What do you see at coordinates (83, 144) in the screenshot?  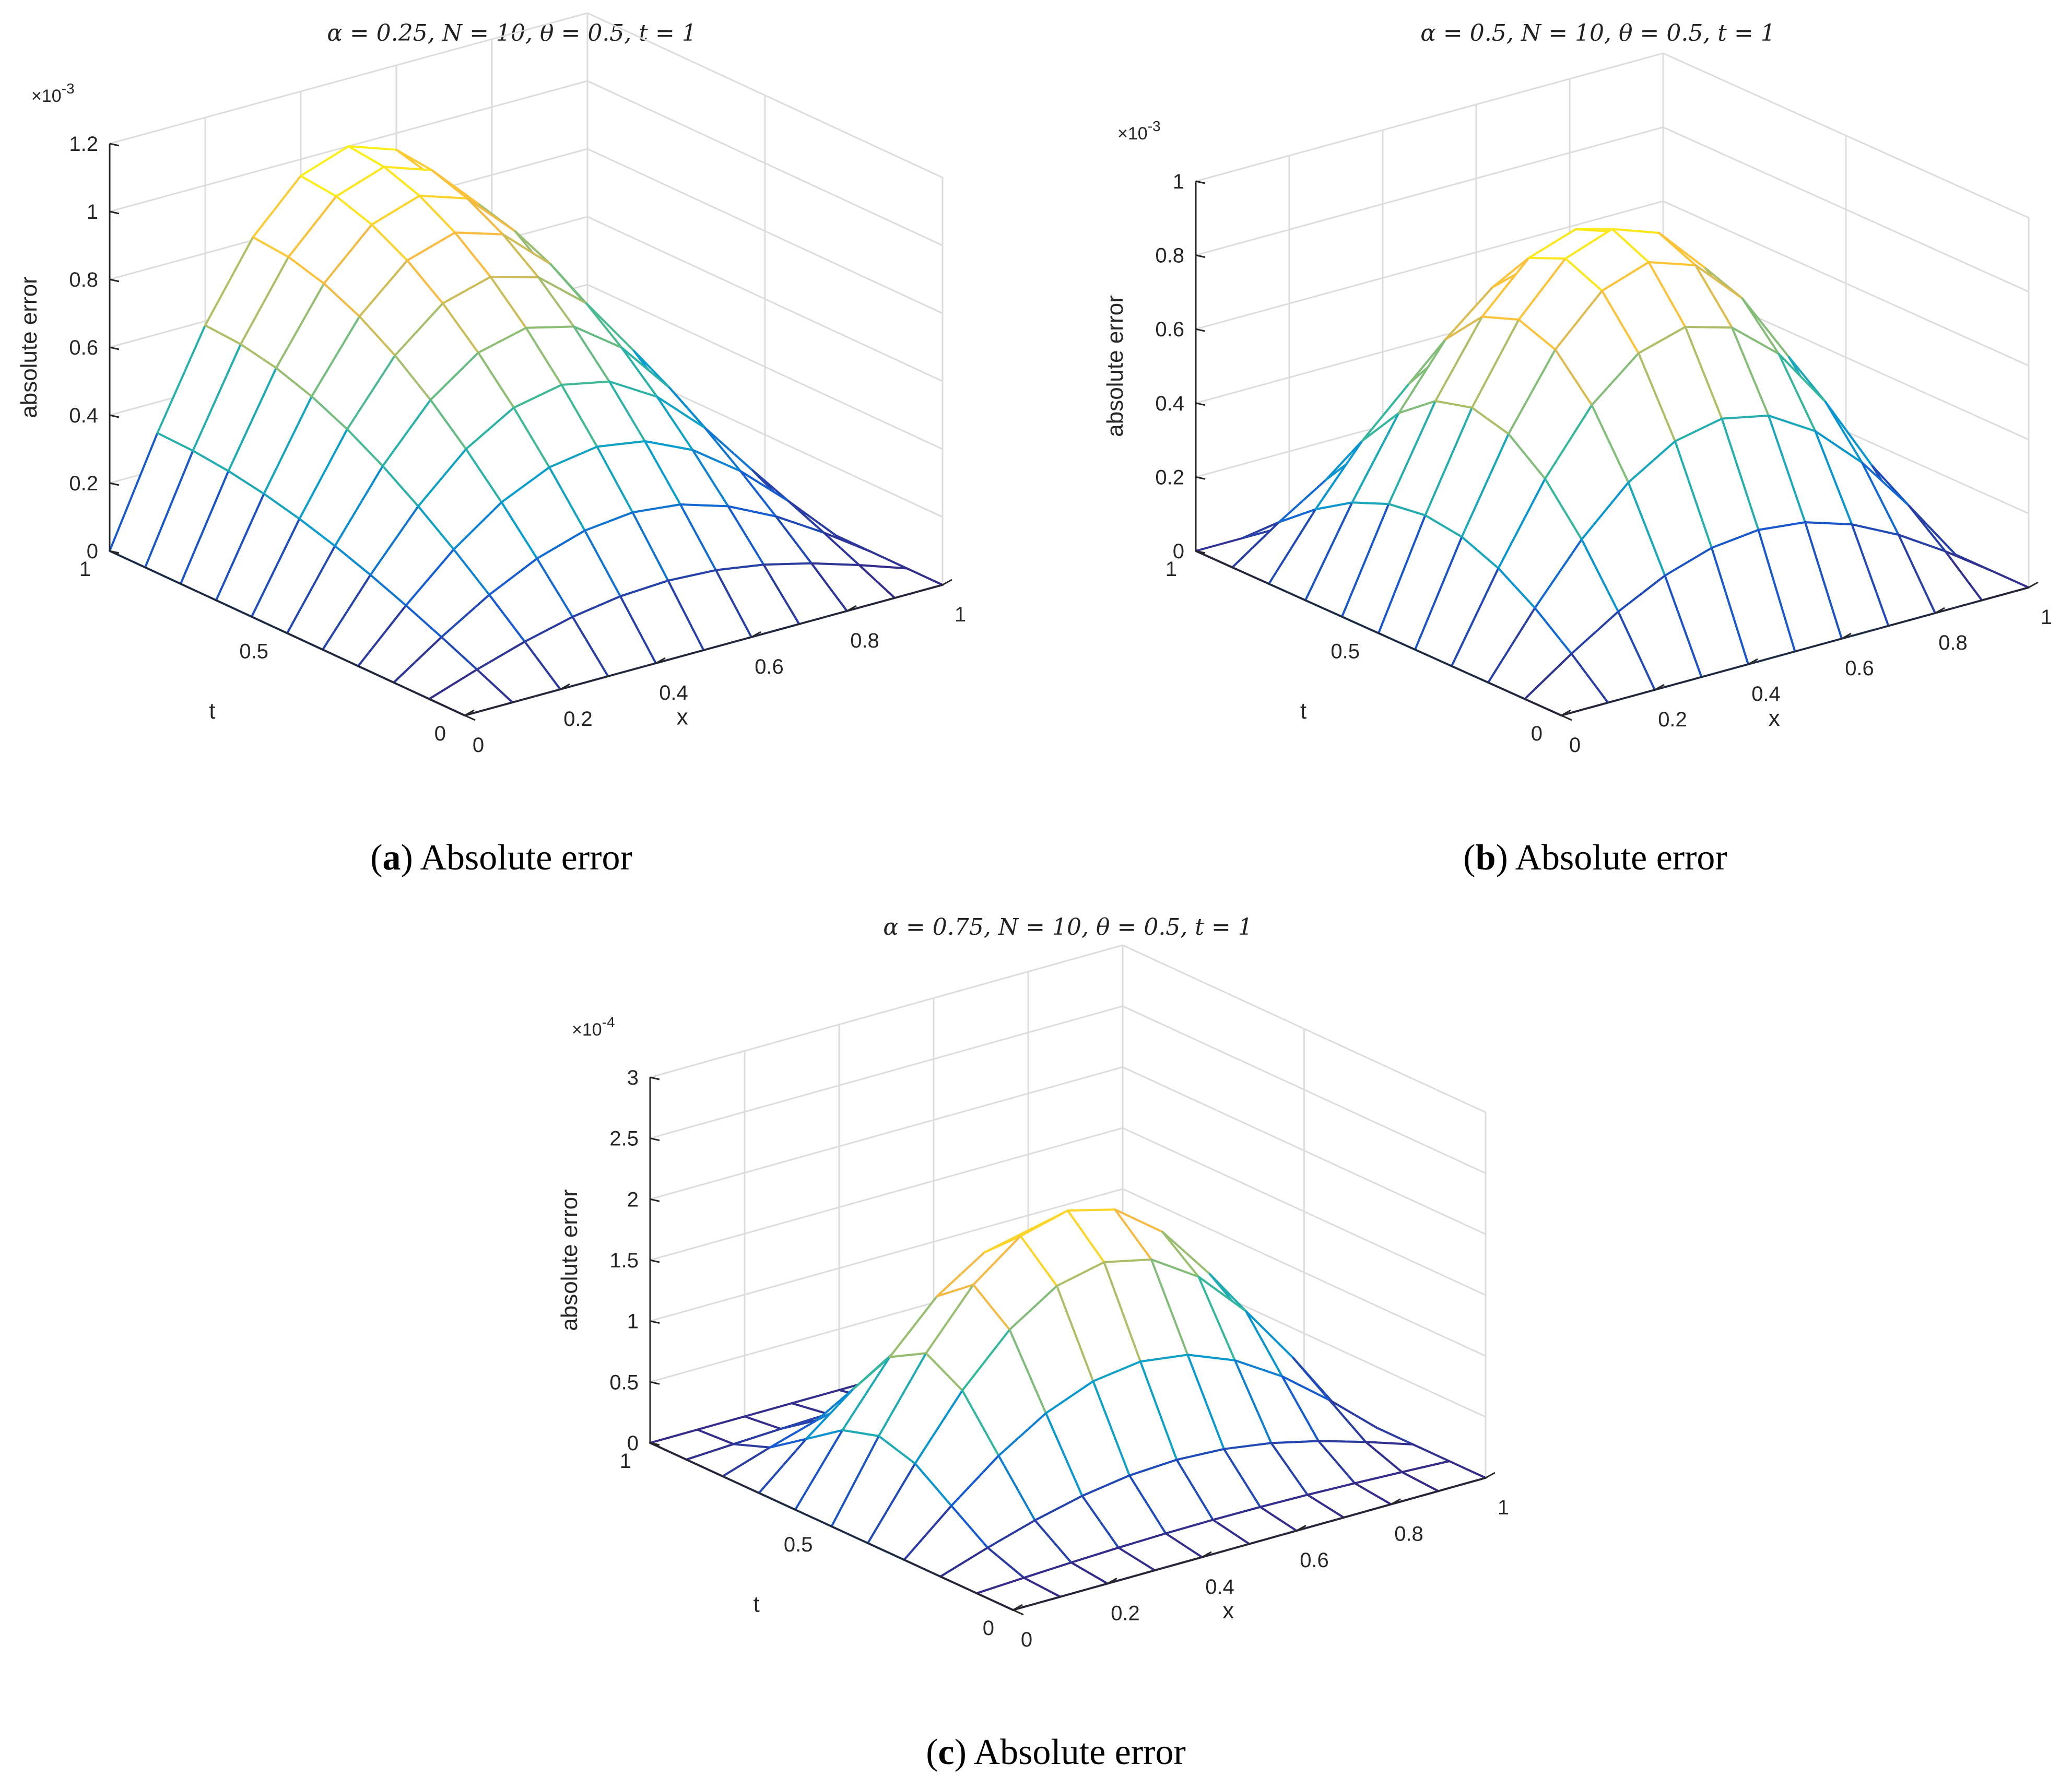 I see `z-tick-label: 1.2` at bounding box center [83, 144].